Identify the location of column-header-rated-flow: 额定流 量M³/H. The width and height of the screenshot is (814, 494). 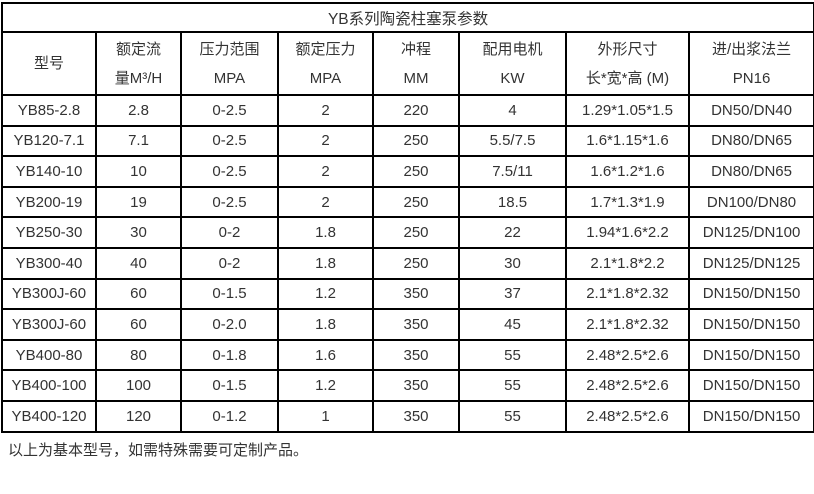
(138, 63).